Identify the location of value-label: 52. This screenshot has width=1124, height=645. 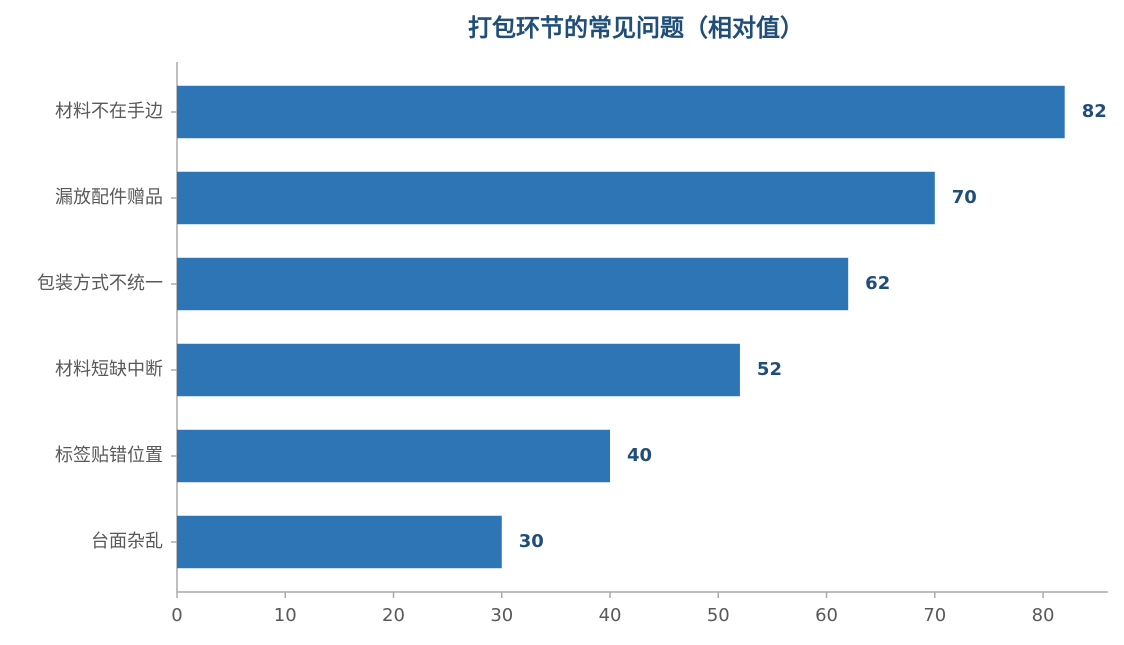
(769, 369).